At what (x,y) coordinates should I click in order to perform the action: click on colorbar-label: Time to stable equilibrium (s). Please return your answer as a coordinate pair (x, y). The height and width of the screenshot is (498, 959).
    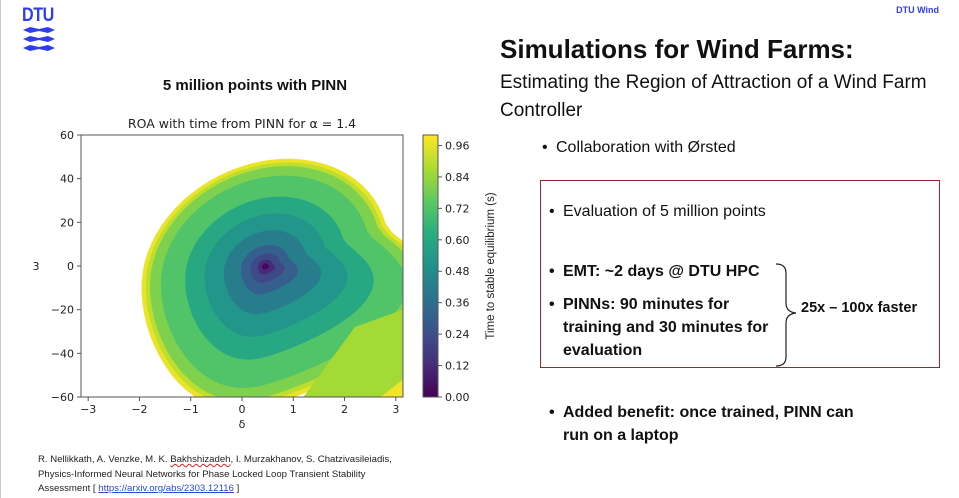
    Looking at the image, I should click on (491, 265).